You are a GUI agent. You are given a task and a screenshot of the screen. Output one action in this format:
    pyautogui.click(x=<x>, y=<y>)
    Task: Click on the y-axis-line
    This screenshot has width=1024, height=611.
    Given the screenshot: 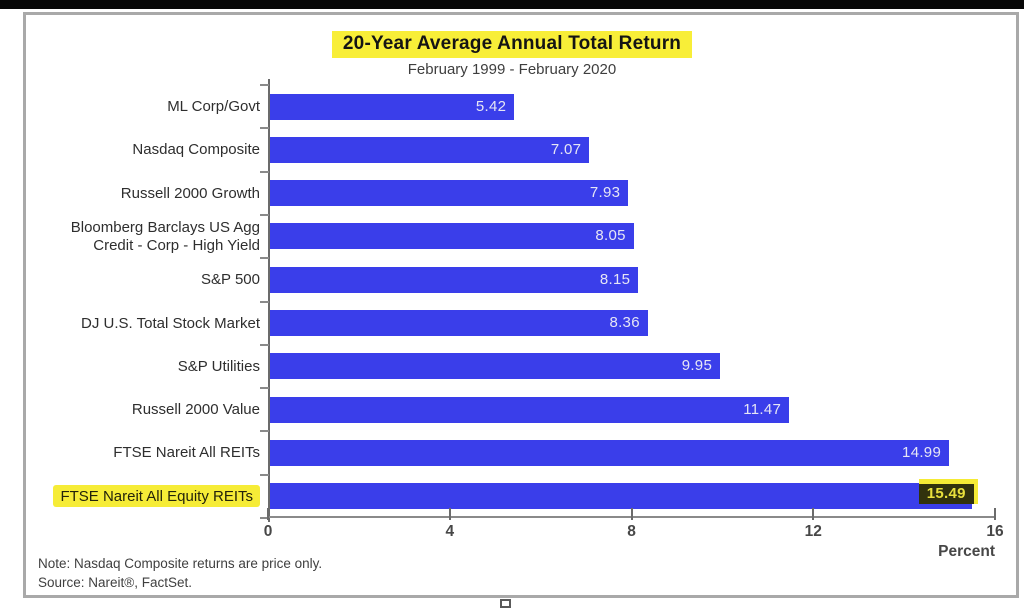 What is the action you would take?
    pyautogui.click(x=269, y=300)
    